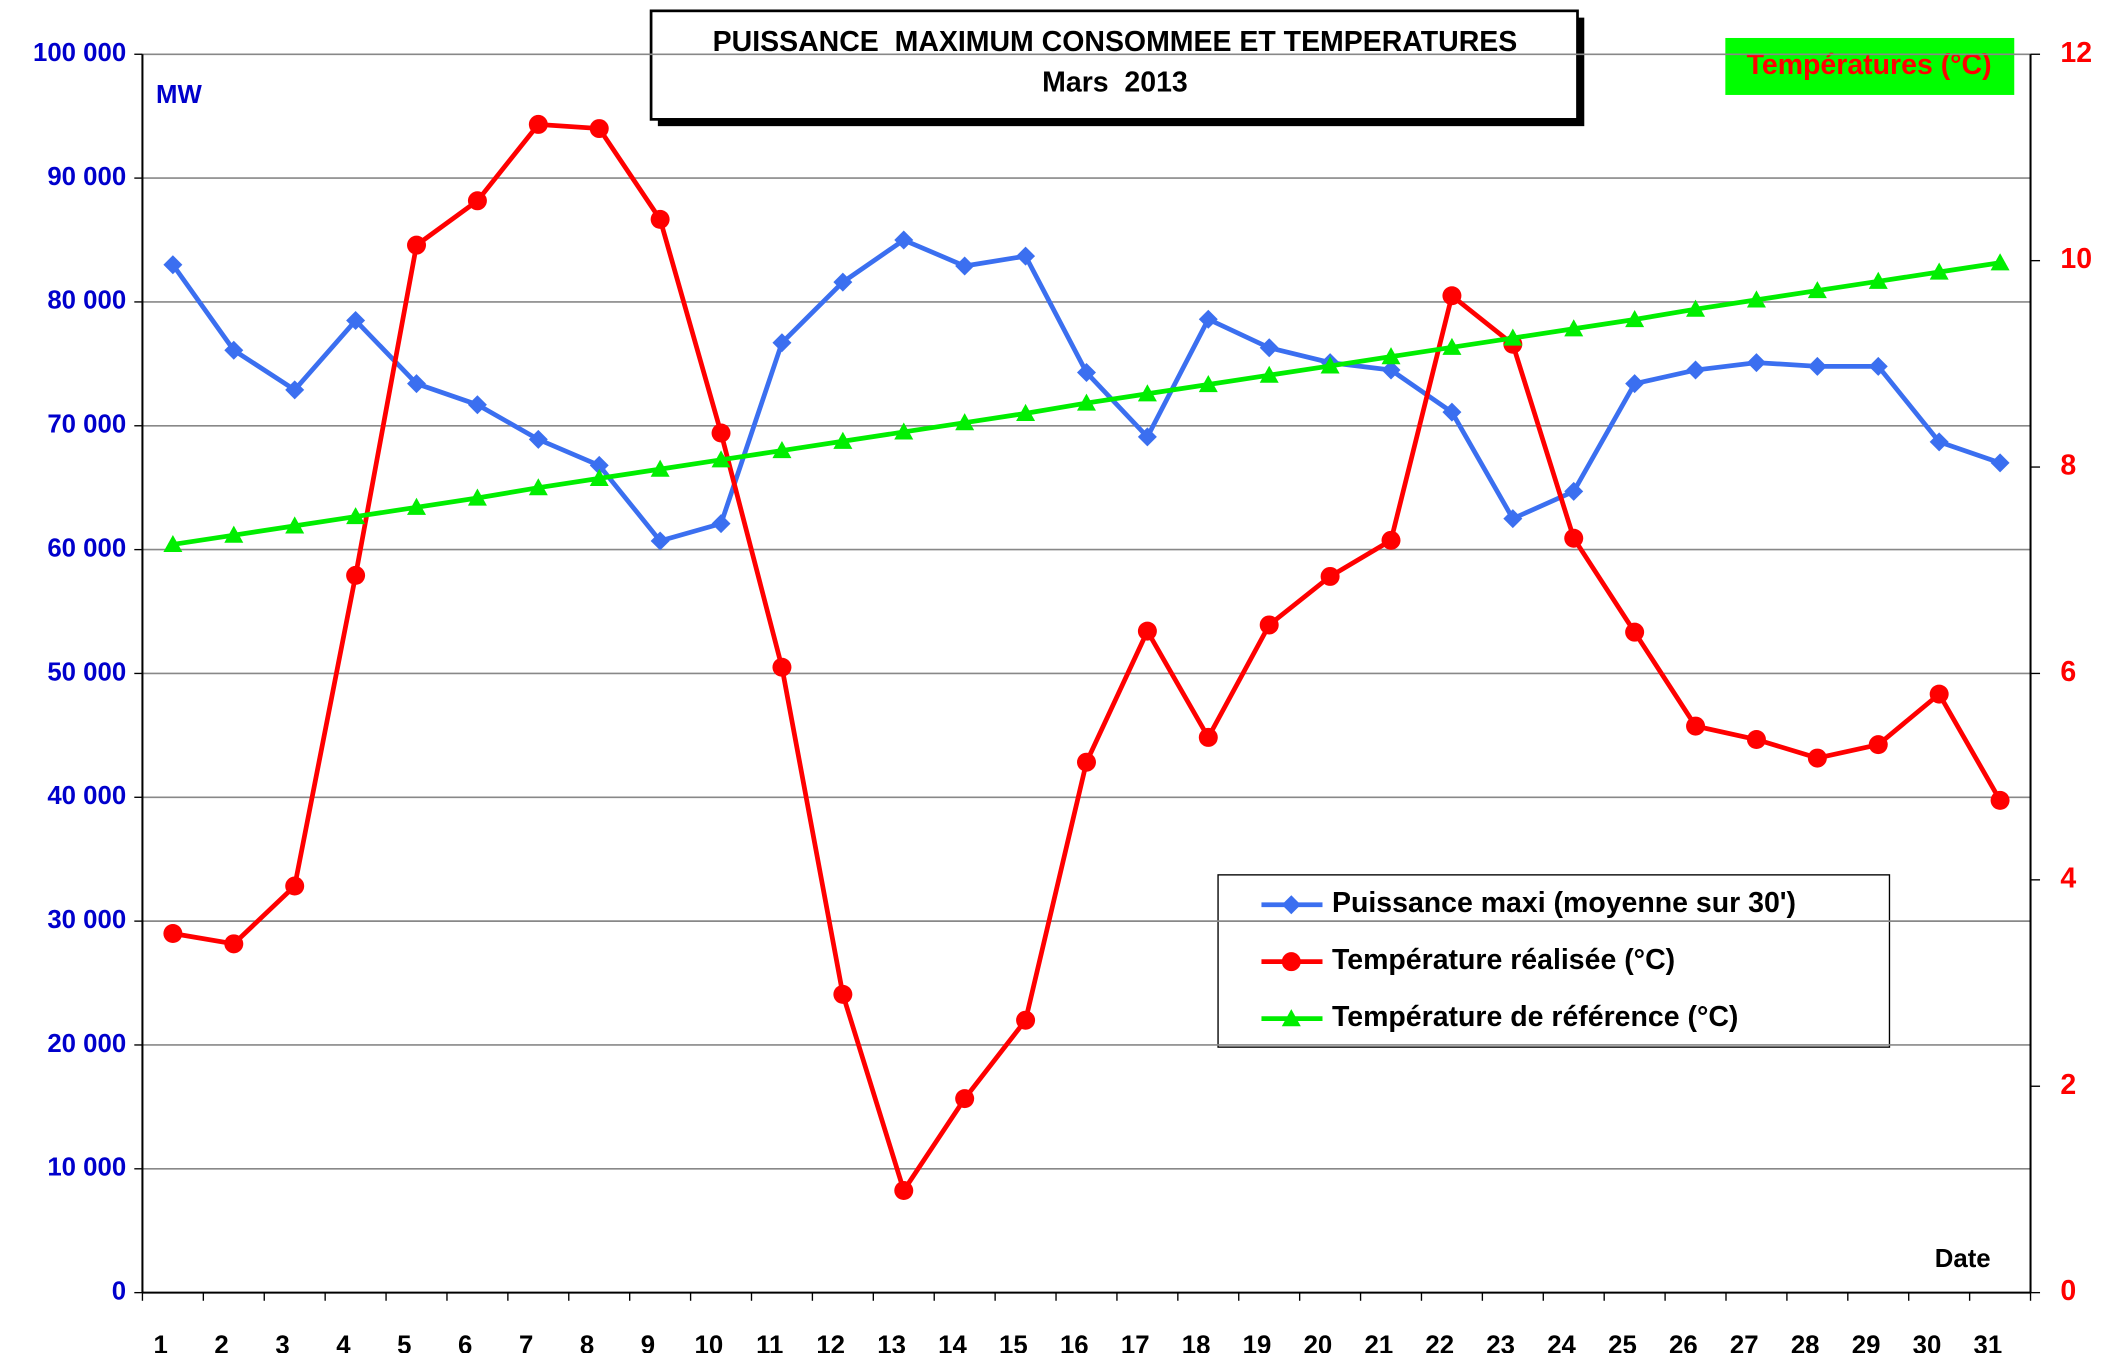  I want to click on y2-tick-label: 0, so click(2068, 1291).